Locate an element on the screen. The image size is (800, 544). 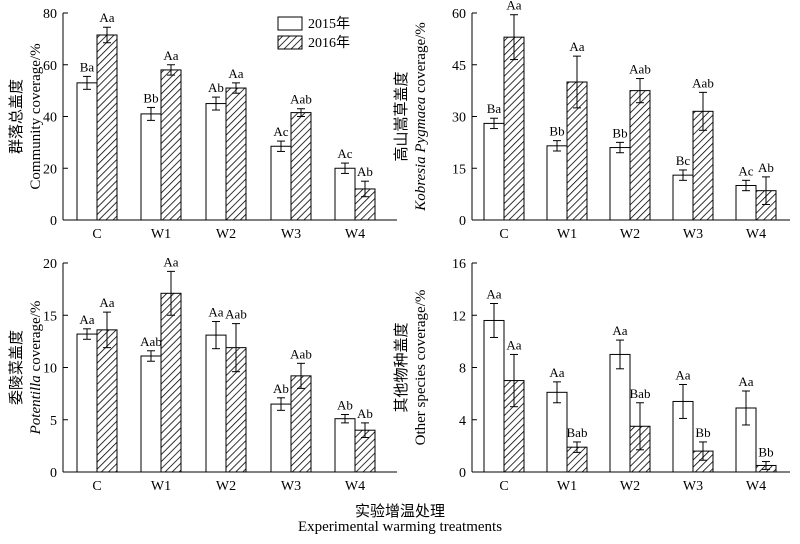
y-tick-label: 5 is located at coordinates (53, 421).